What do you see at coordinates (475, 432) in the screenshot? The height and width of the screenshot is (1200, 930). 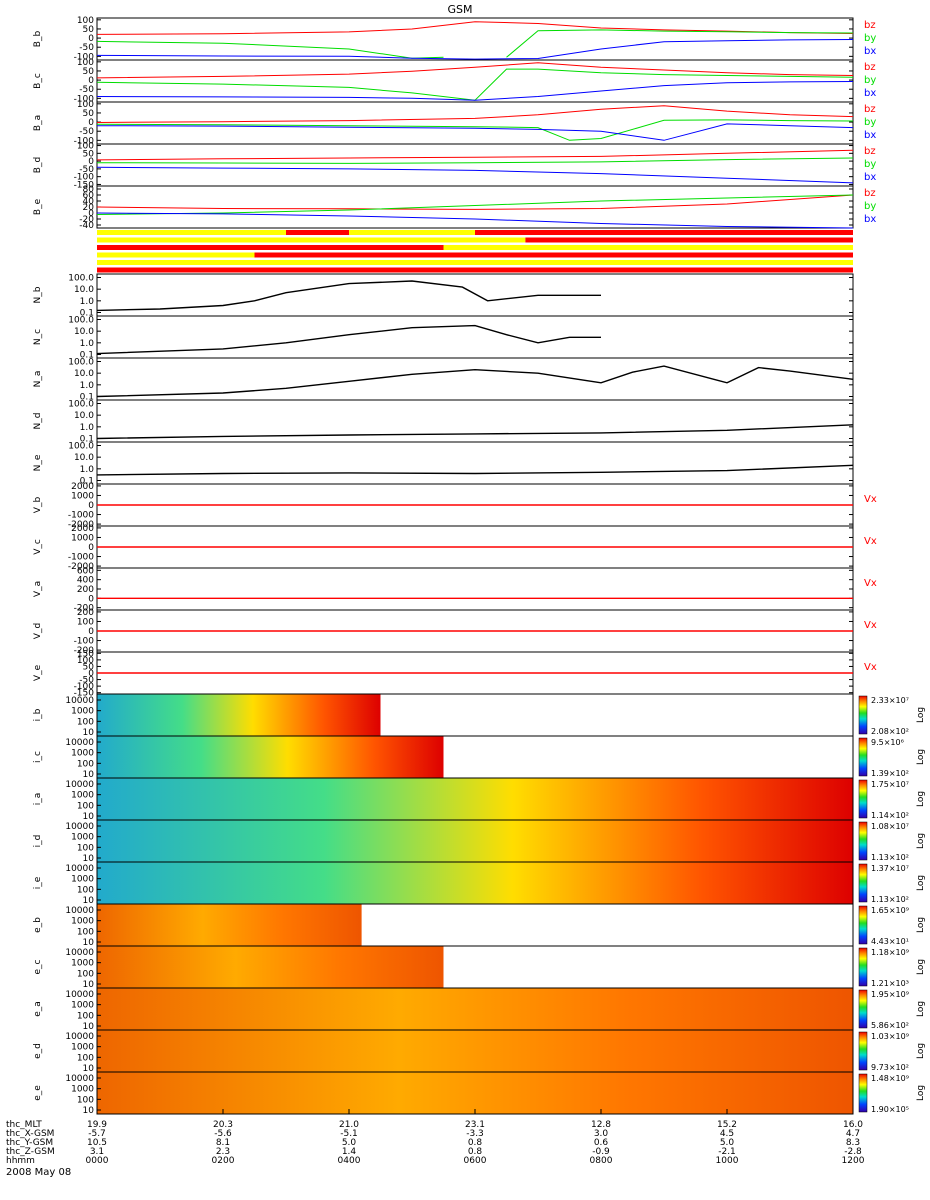 I see `density-line-N_d` at bounding box center [475, 432].